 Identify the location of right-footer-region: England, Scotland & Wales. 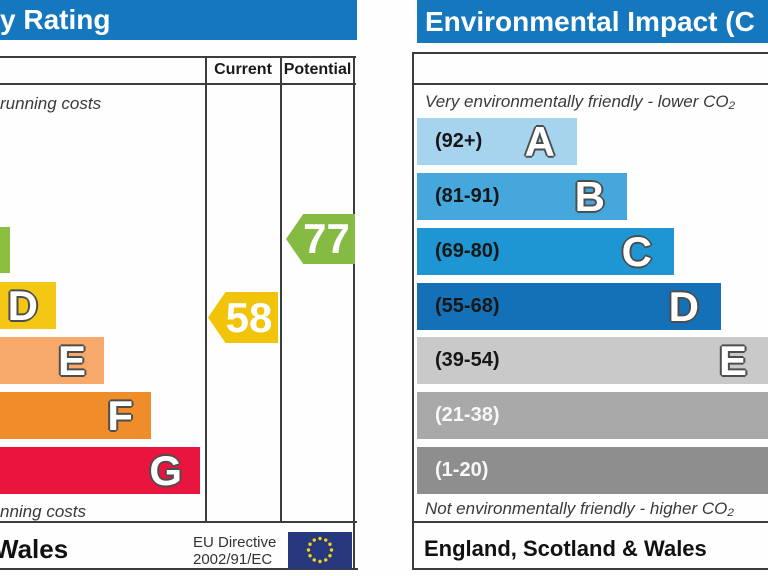
(565, 548).